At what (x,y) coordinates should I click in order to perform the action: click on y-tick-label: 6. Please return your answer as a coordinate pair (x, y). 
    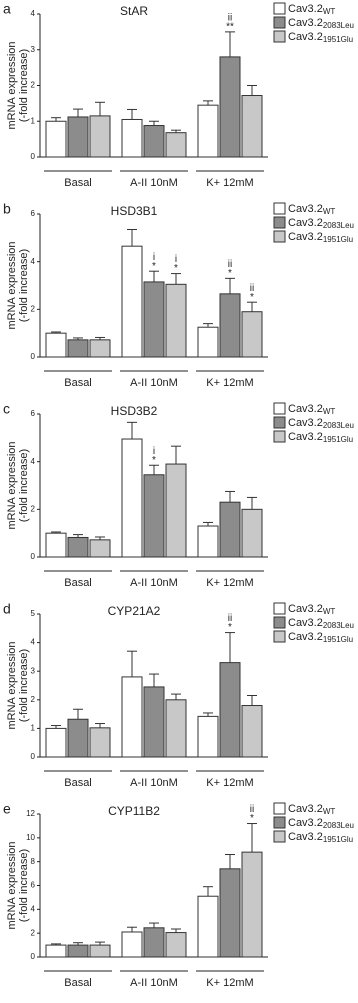
    Looking at the image, I should click on (33, 213).